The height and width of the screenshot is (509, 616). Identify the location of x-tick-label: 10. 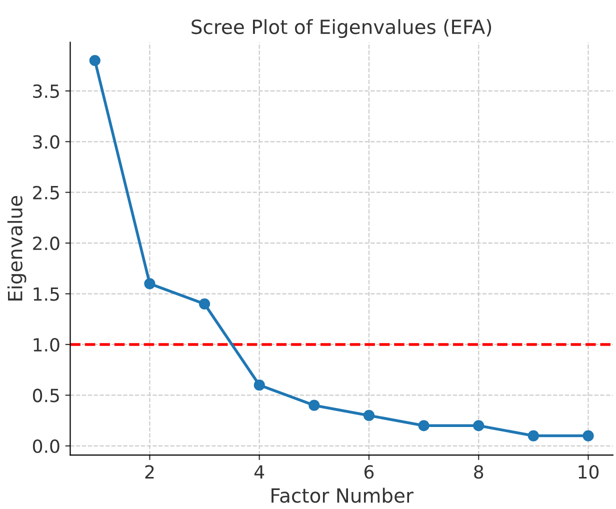
(588, 472).